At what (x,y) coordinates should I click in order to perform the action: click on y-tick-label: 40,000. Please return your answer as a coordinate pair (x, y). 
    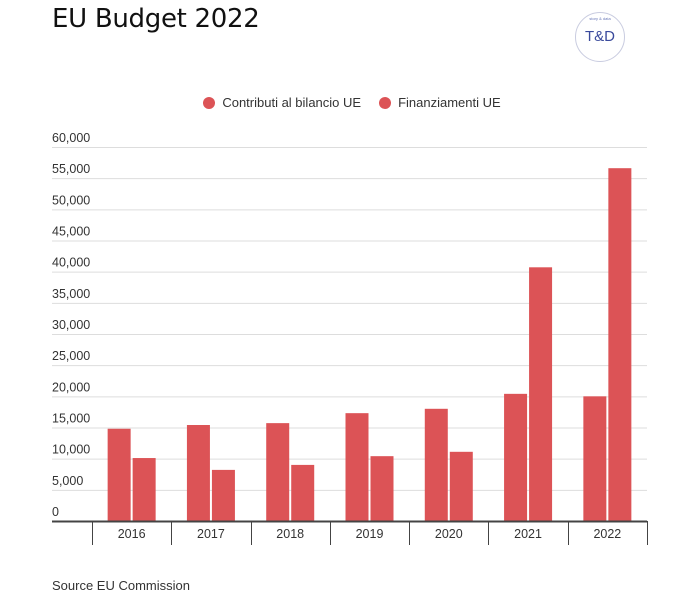
    Looking at the image, I should click on (71, 263).